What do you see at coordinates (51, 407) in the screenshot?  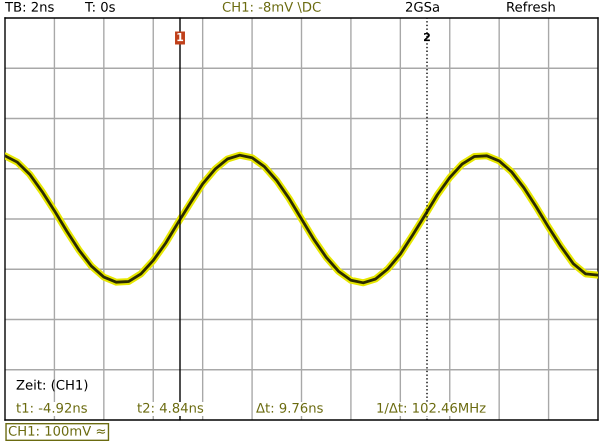 I see `text: t1: -4.92ns` at bounding box center [51, 407].